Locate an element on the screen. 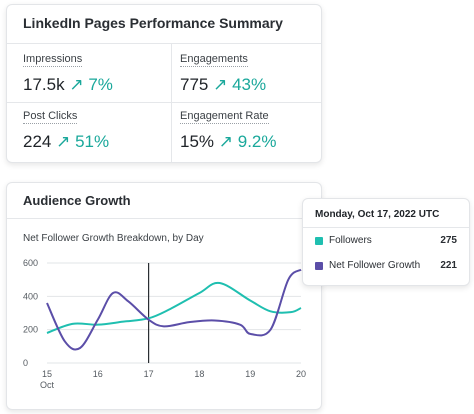 This screenshot has width=474, height=414. y-tick-label: 200 is located at coordinates (30, 330).